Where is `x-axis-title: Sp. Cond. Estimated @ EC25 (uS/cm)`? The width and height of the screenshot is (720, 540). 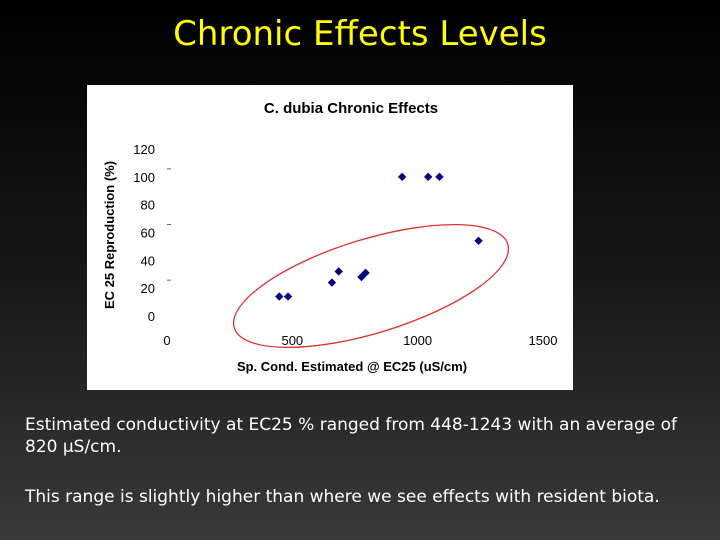
x-axis-title: Sp. Cond. Estimated @ EC25 (uS/cm) is located at coordinates (352, 366).